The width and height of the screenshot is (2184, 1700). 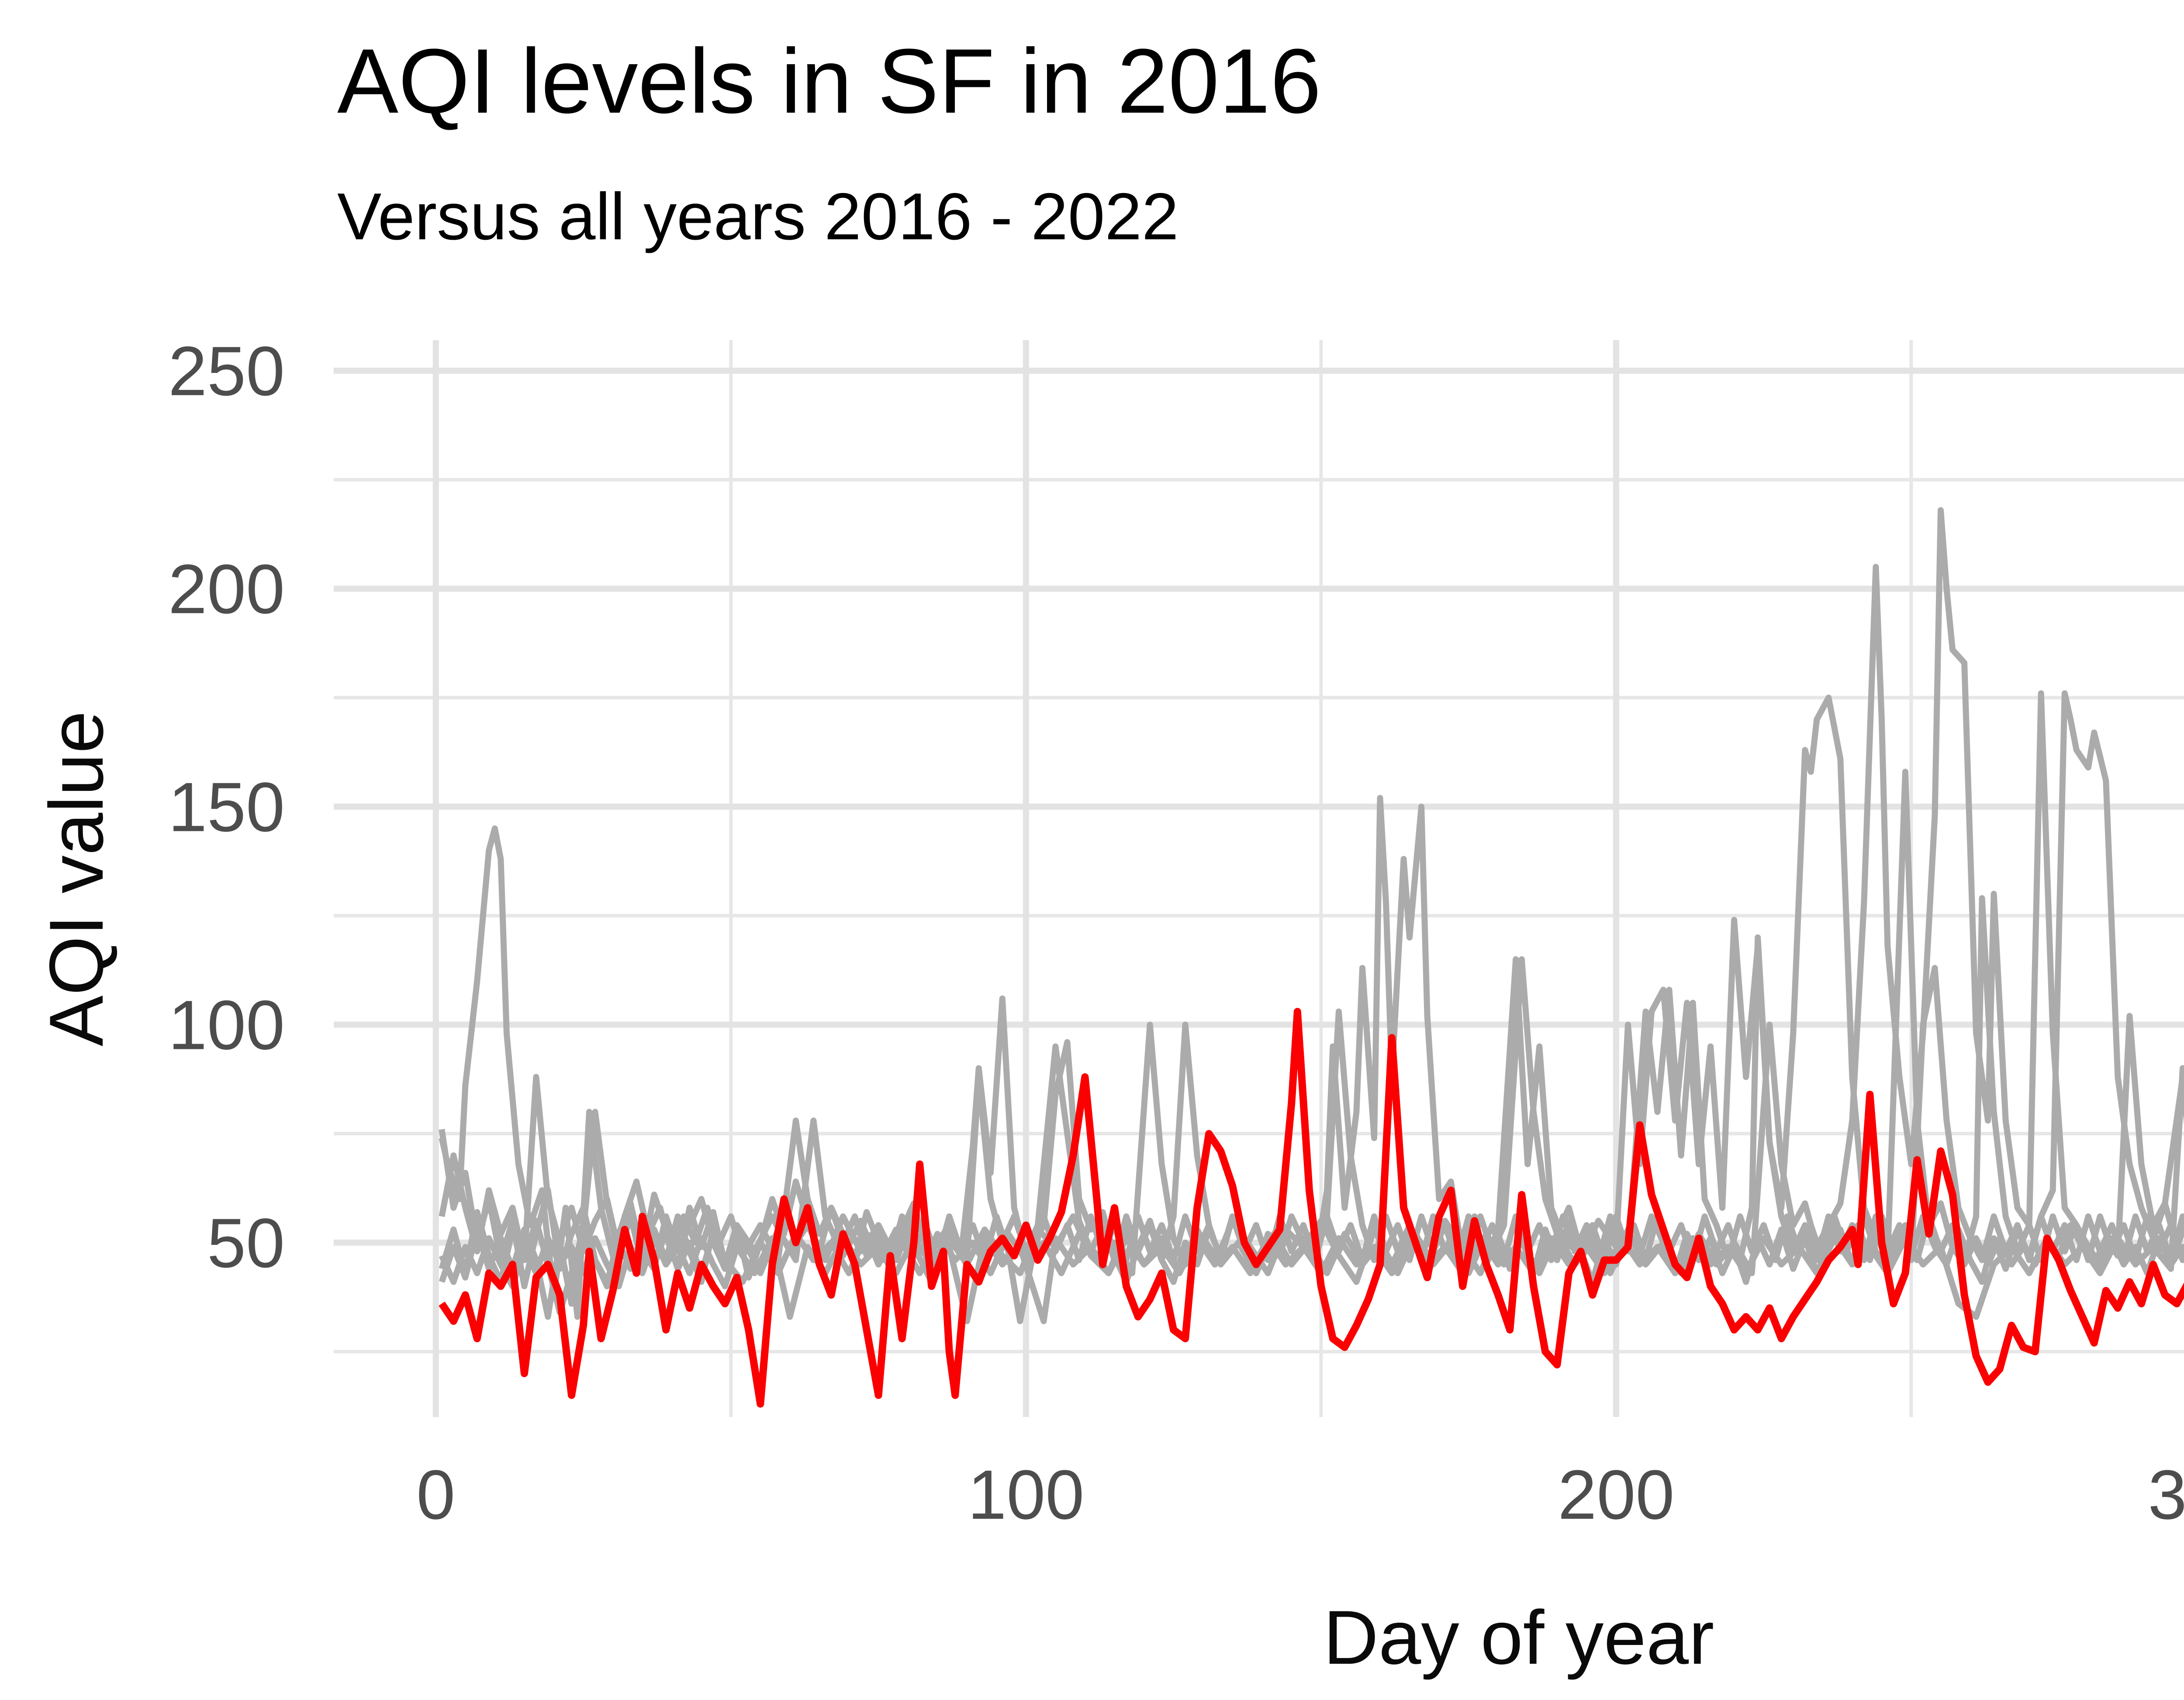 I want to click on y-tick-label: 150, so click(x=226, y=807).